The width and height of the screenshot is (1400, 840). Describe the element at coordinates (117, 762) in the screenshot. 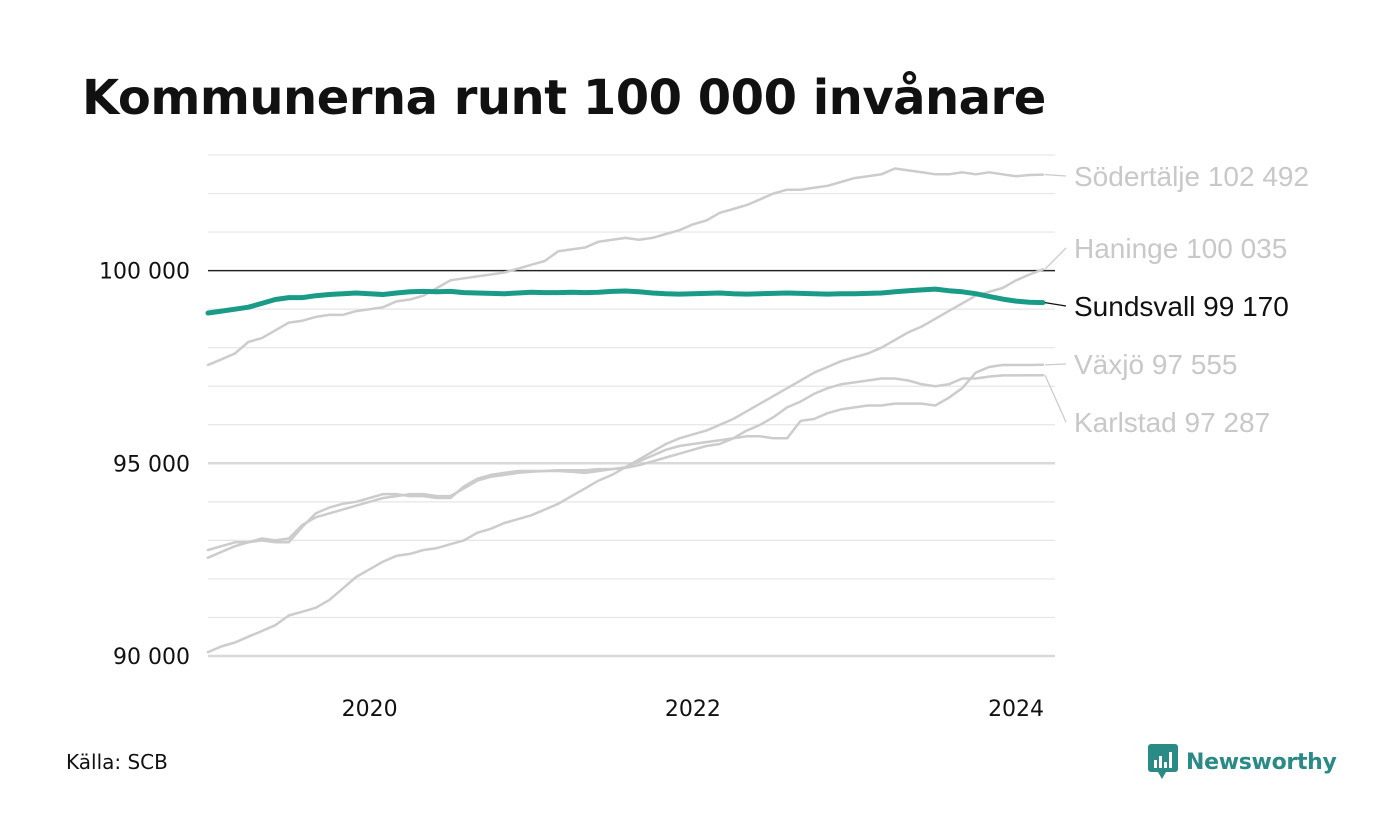

I see `source-note: Källa: SCB` at that location.